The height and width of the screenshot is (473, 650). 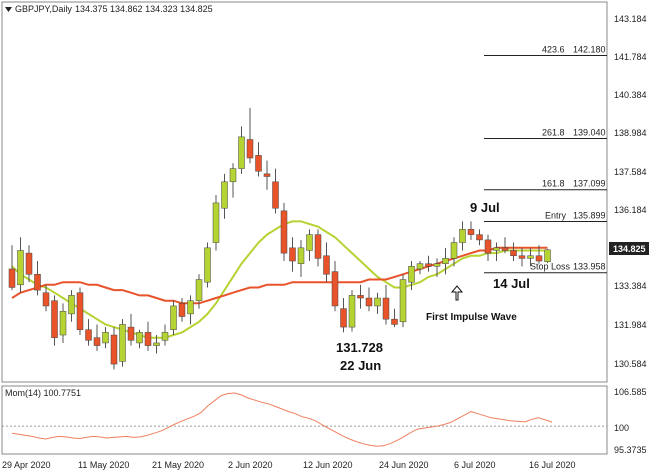 I want to click on momentum-tick-top: 106.585, so click(x=630, y=392).